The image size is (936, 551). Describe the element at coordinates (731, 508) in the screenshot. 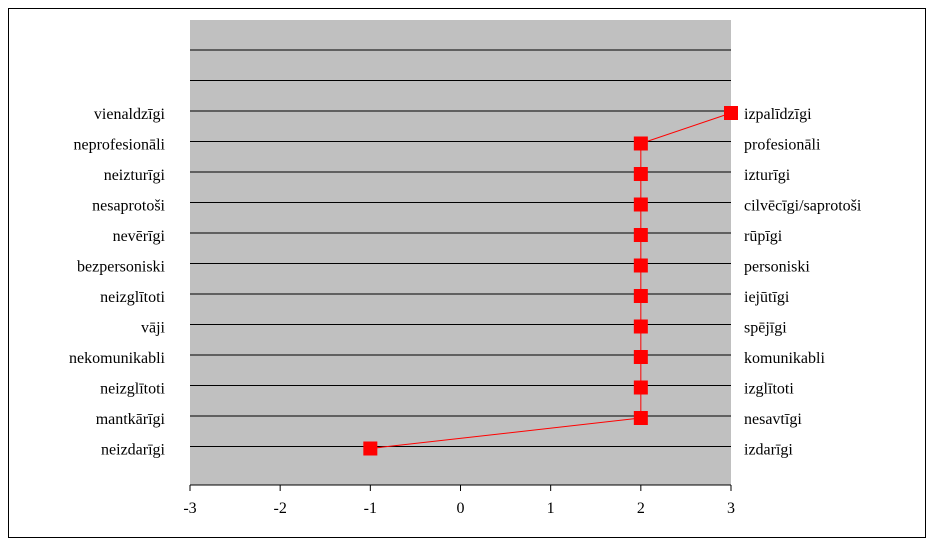

I see `x-tick-label: 3` at that location.